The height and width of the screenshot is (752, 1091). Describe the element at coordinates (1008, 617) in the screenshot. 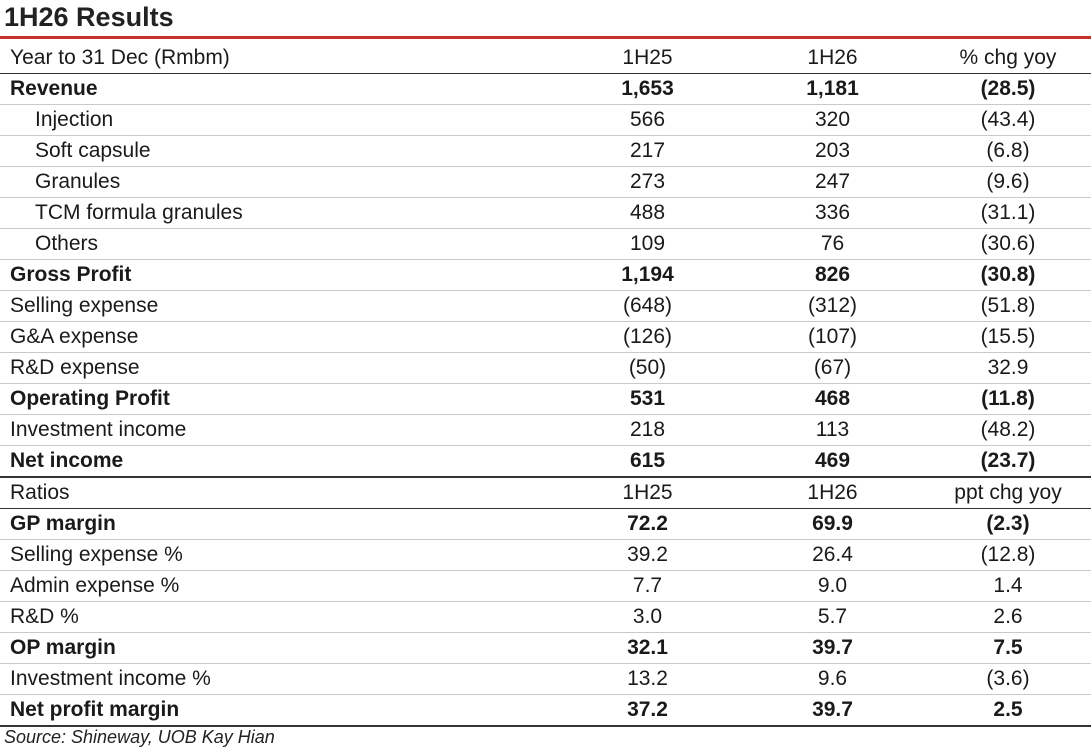

I see `ratio-value-chg: 2.6` at that location.